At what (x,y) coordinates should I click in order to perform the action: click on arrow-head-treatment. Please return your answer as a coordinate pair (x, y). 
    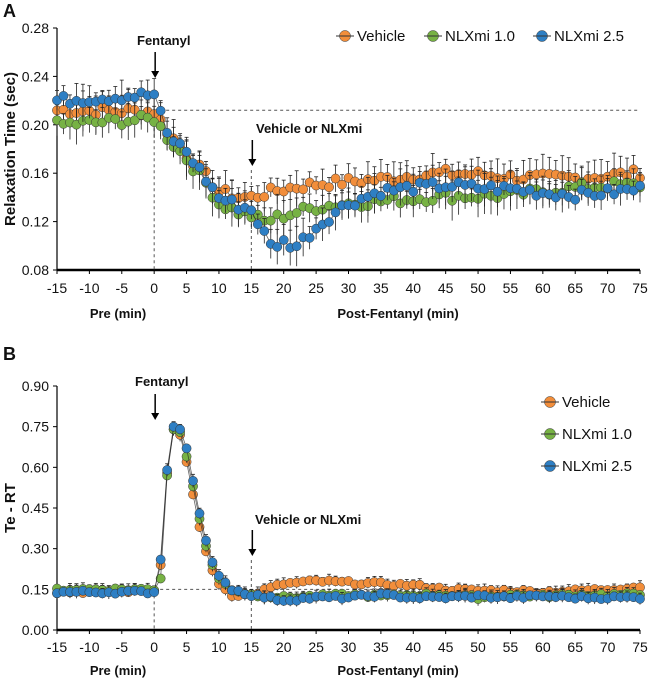
    Looking at the image, I should click on (252, 552).